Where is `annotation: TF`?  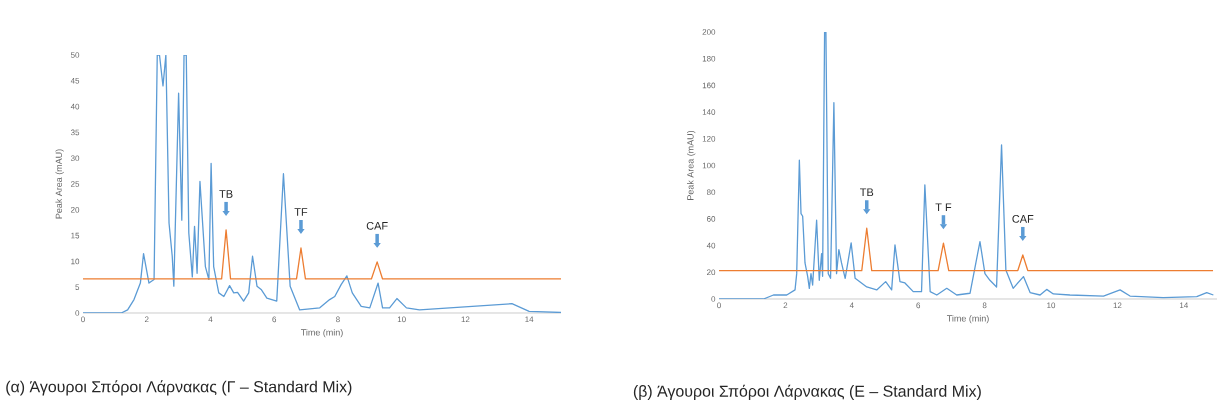
annotation: TF is located at coordinates (301, 212).